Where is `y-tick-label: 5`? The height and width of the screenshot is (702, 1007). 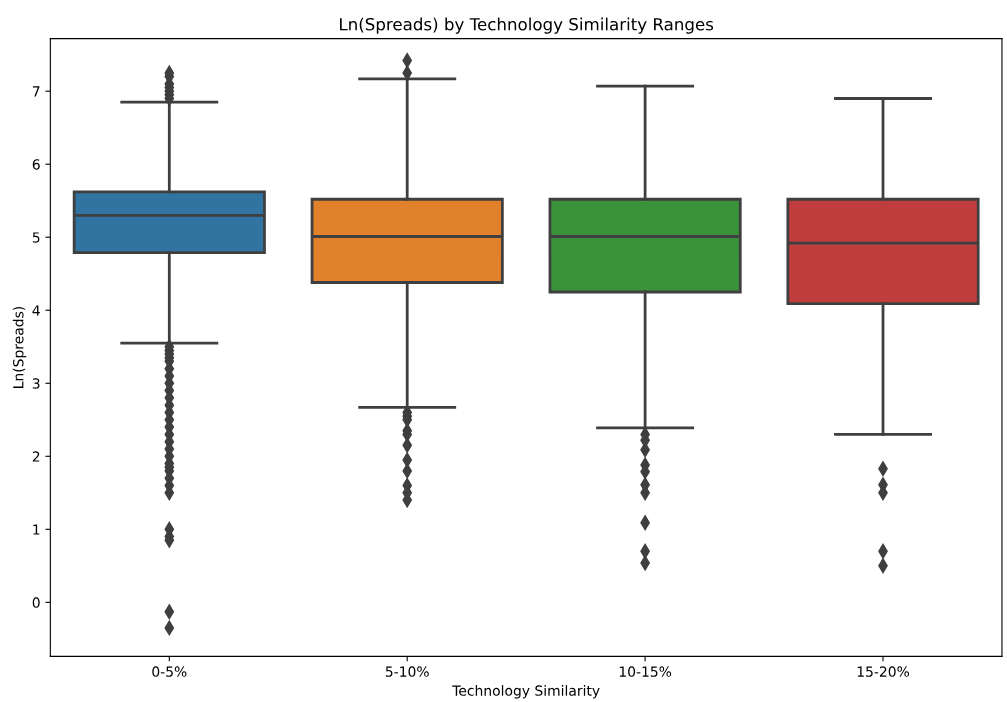
y-tick-label: 5 is located at coordinates (36, 237).